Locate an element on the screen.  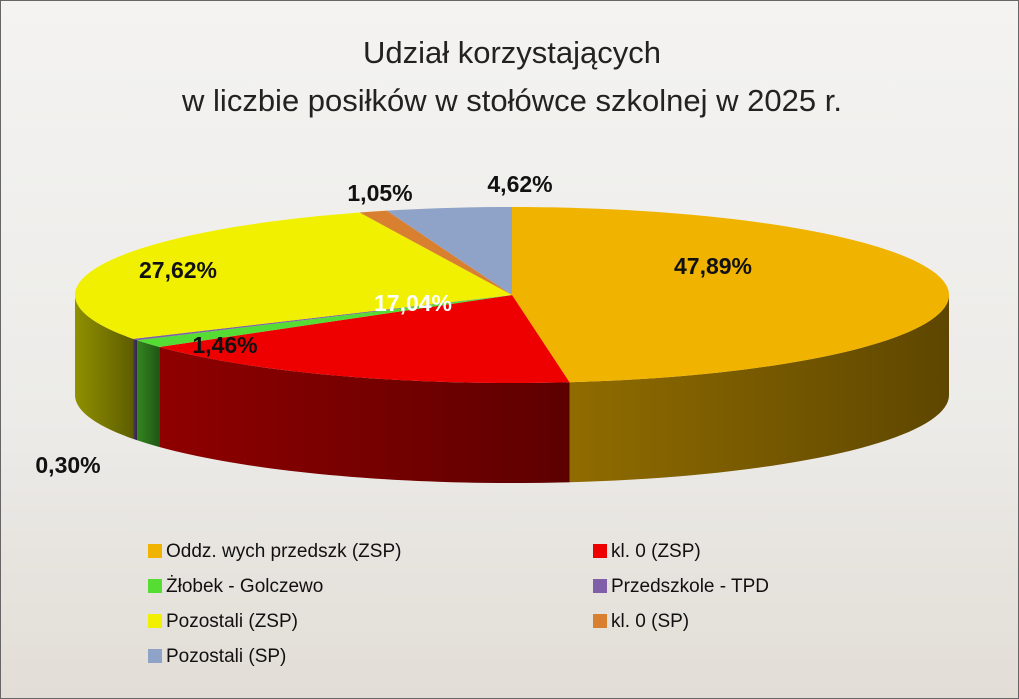
data-label: 27,62% is located at coordinates (178, 270).